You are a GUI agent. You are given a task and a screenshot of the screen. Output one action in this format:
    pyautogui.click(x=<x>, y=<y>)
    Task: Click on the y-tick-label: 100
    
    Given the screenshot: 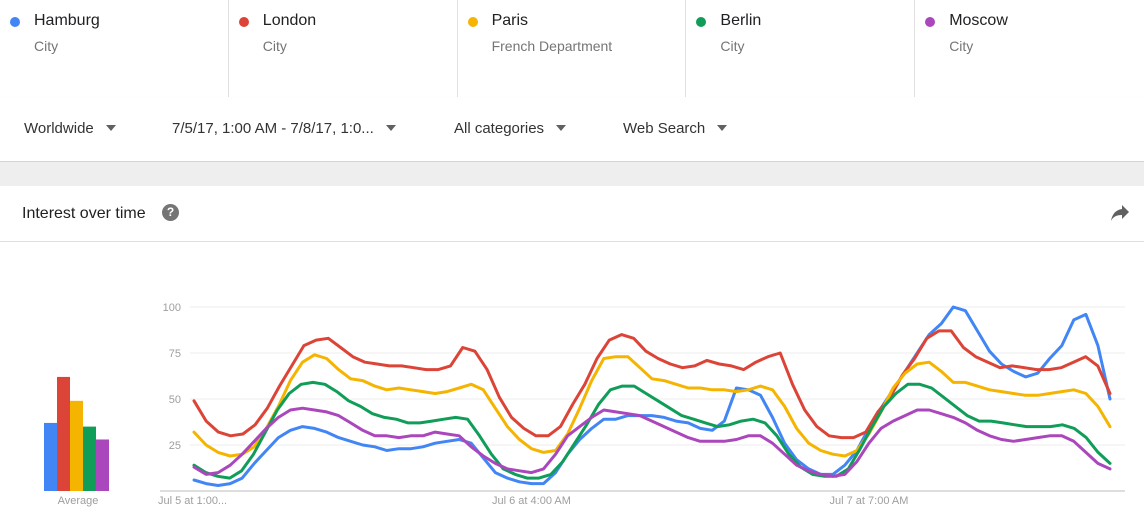 What is the action you would take?
    pyautogui.click(x=172, y=308)
    